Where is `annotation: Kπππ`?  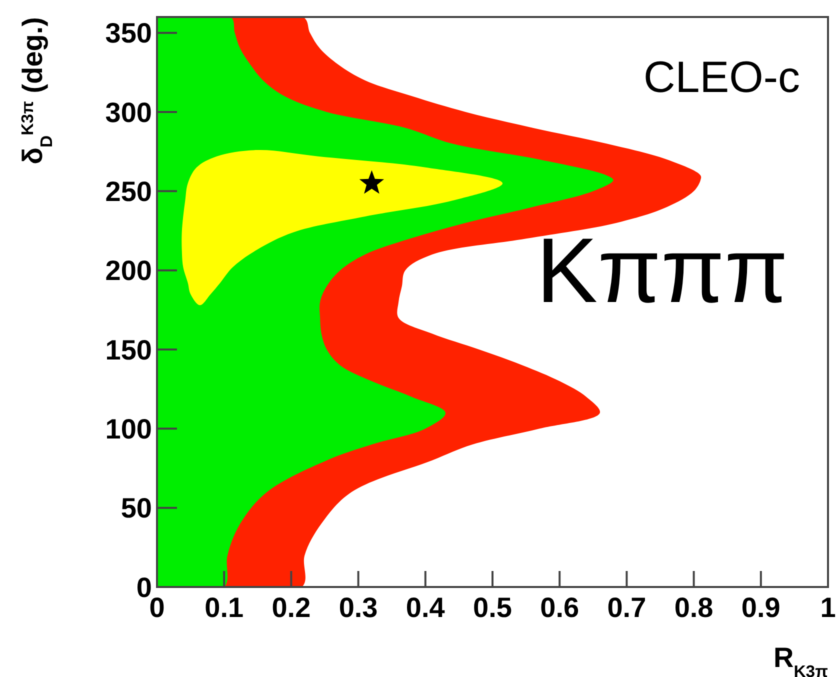 annotation: Kπππ is located at coordinates (662, 271).